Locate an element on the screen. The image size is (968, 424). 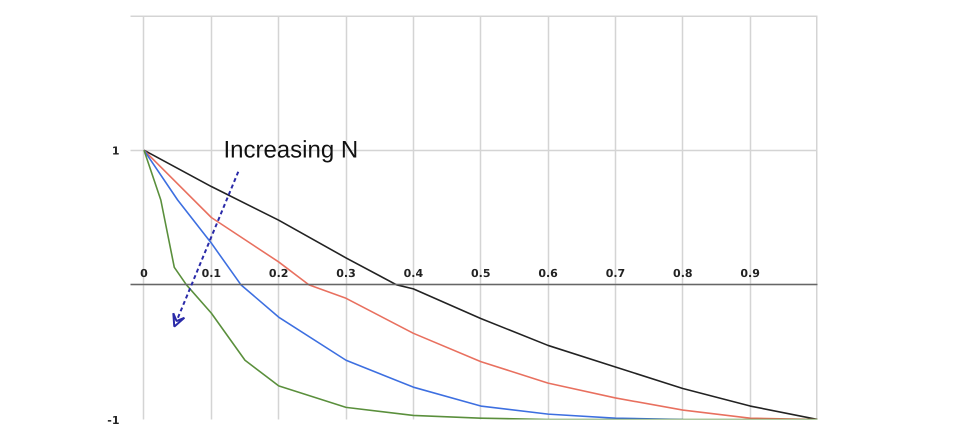
y-tick-label: -1 is located at coordinates (113, 419).